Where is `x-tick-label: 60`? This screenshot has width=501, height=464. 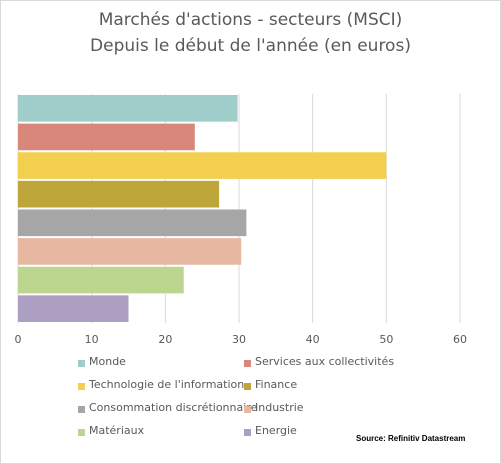
x-tick-label: 60 is located at coordinates (460, 339).